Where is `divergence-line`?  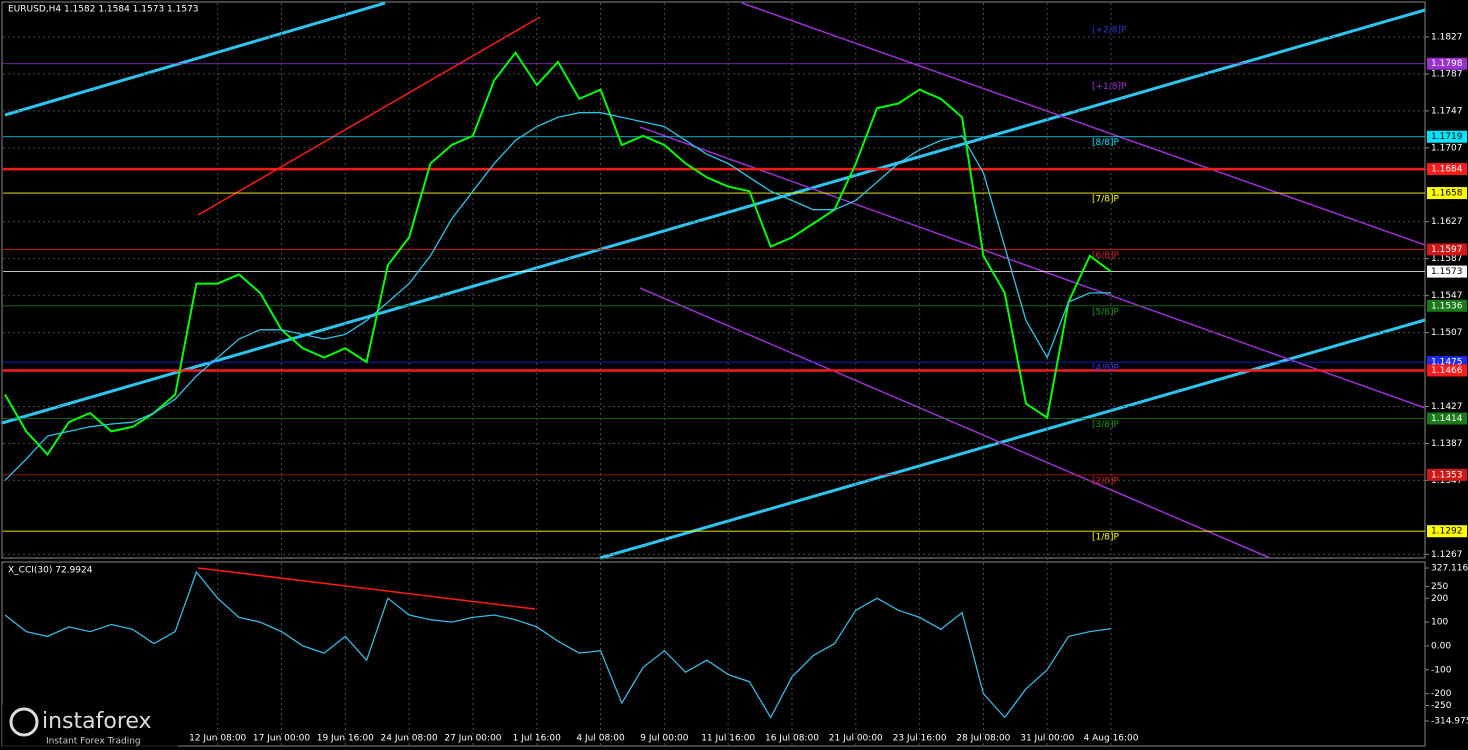
divergence-line is located at coordinates (366, 588).